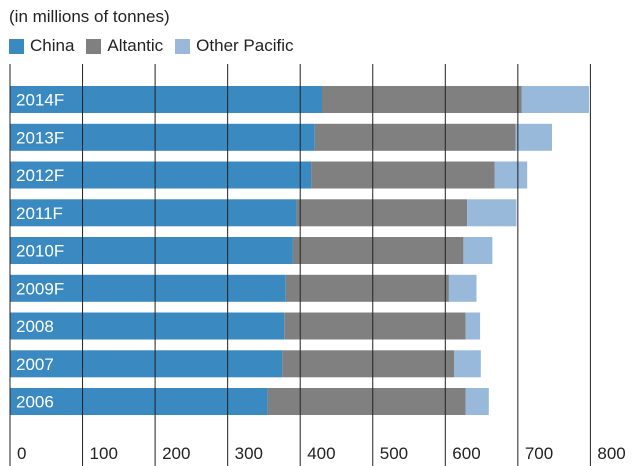  I want to click on bar-other-pacific-2012f, so click(511, 175).